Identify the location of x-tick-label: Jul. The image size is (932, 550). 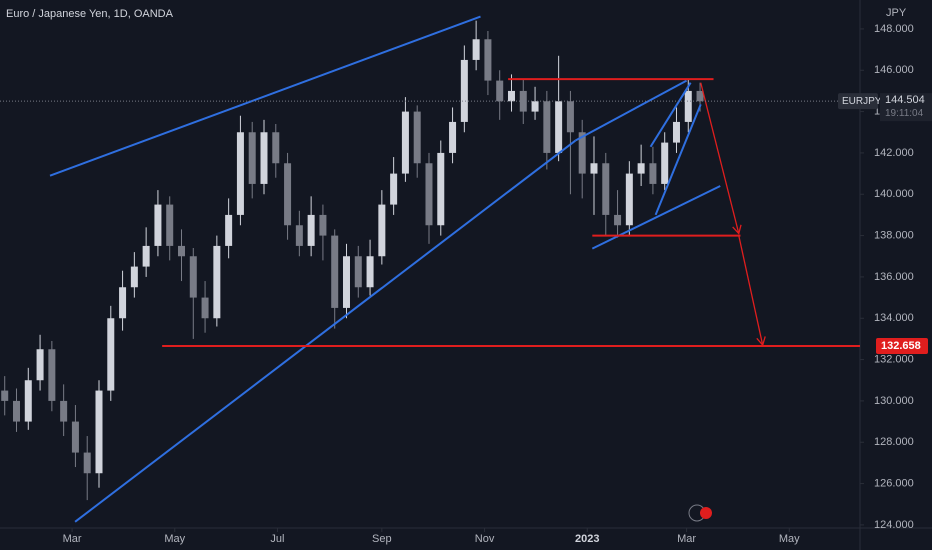
(277, 539).